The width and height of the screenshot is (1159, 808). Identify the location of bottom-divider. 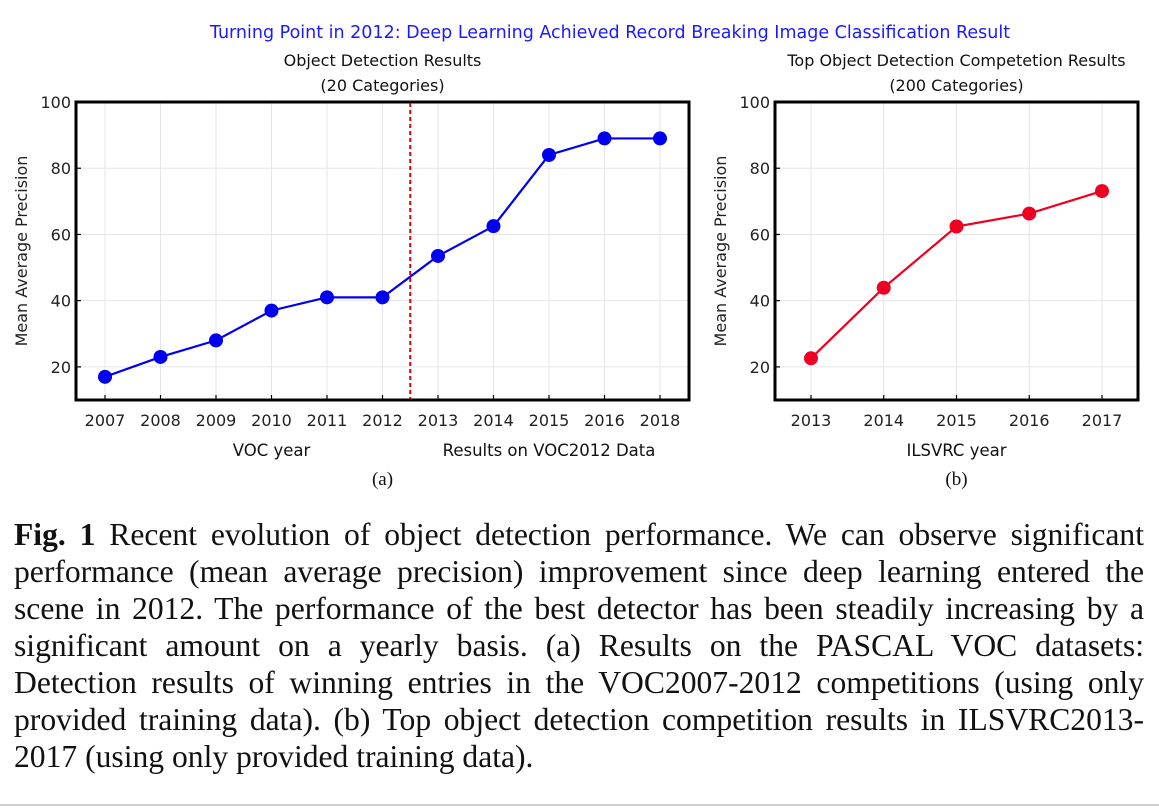
(579, 805).